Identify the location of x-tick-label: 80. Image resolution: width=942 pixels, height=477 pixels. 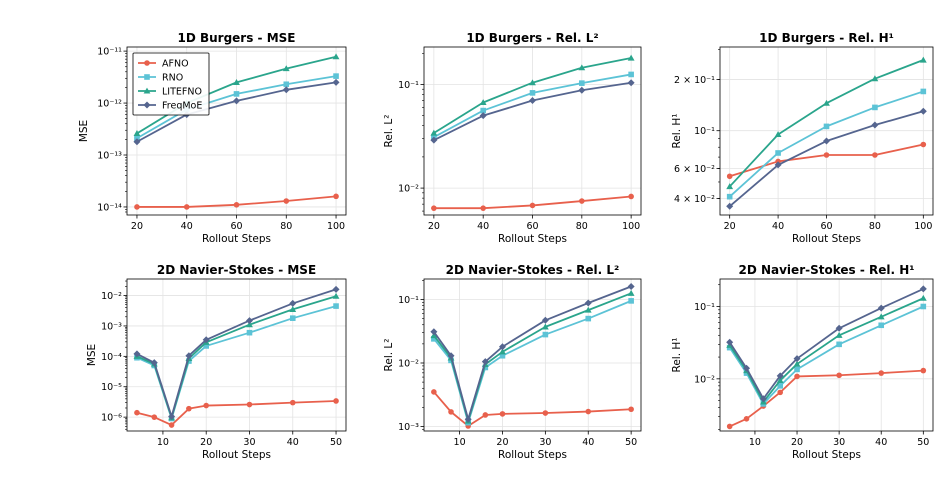
(875, 226).